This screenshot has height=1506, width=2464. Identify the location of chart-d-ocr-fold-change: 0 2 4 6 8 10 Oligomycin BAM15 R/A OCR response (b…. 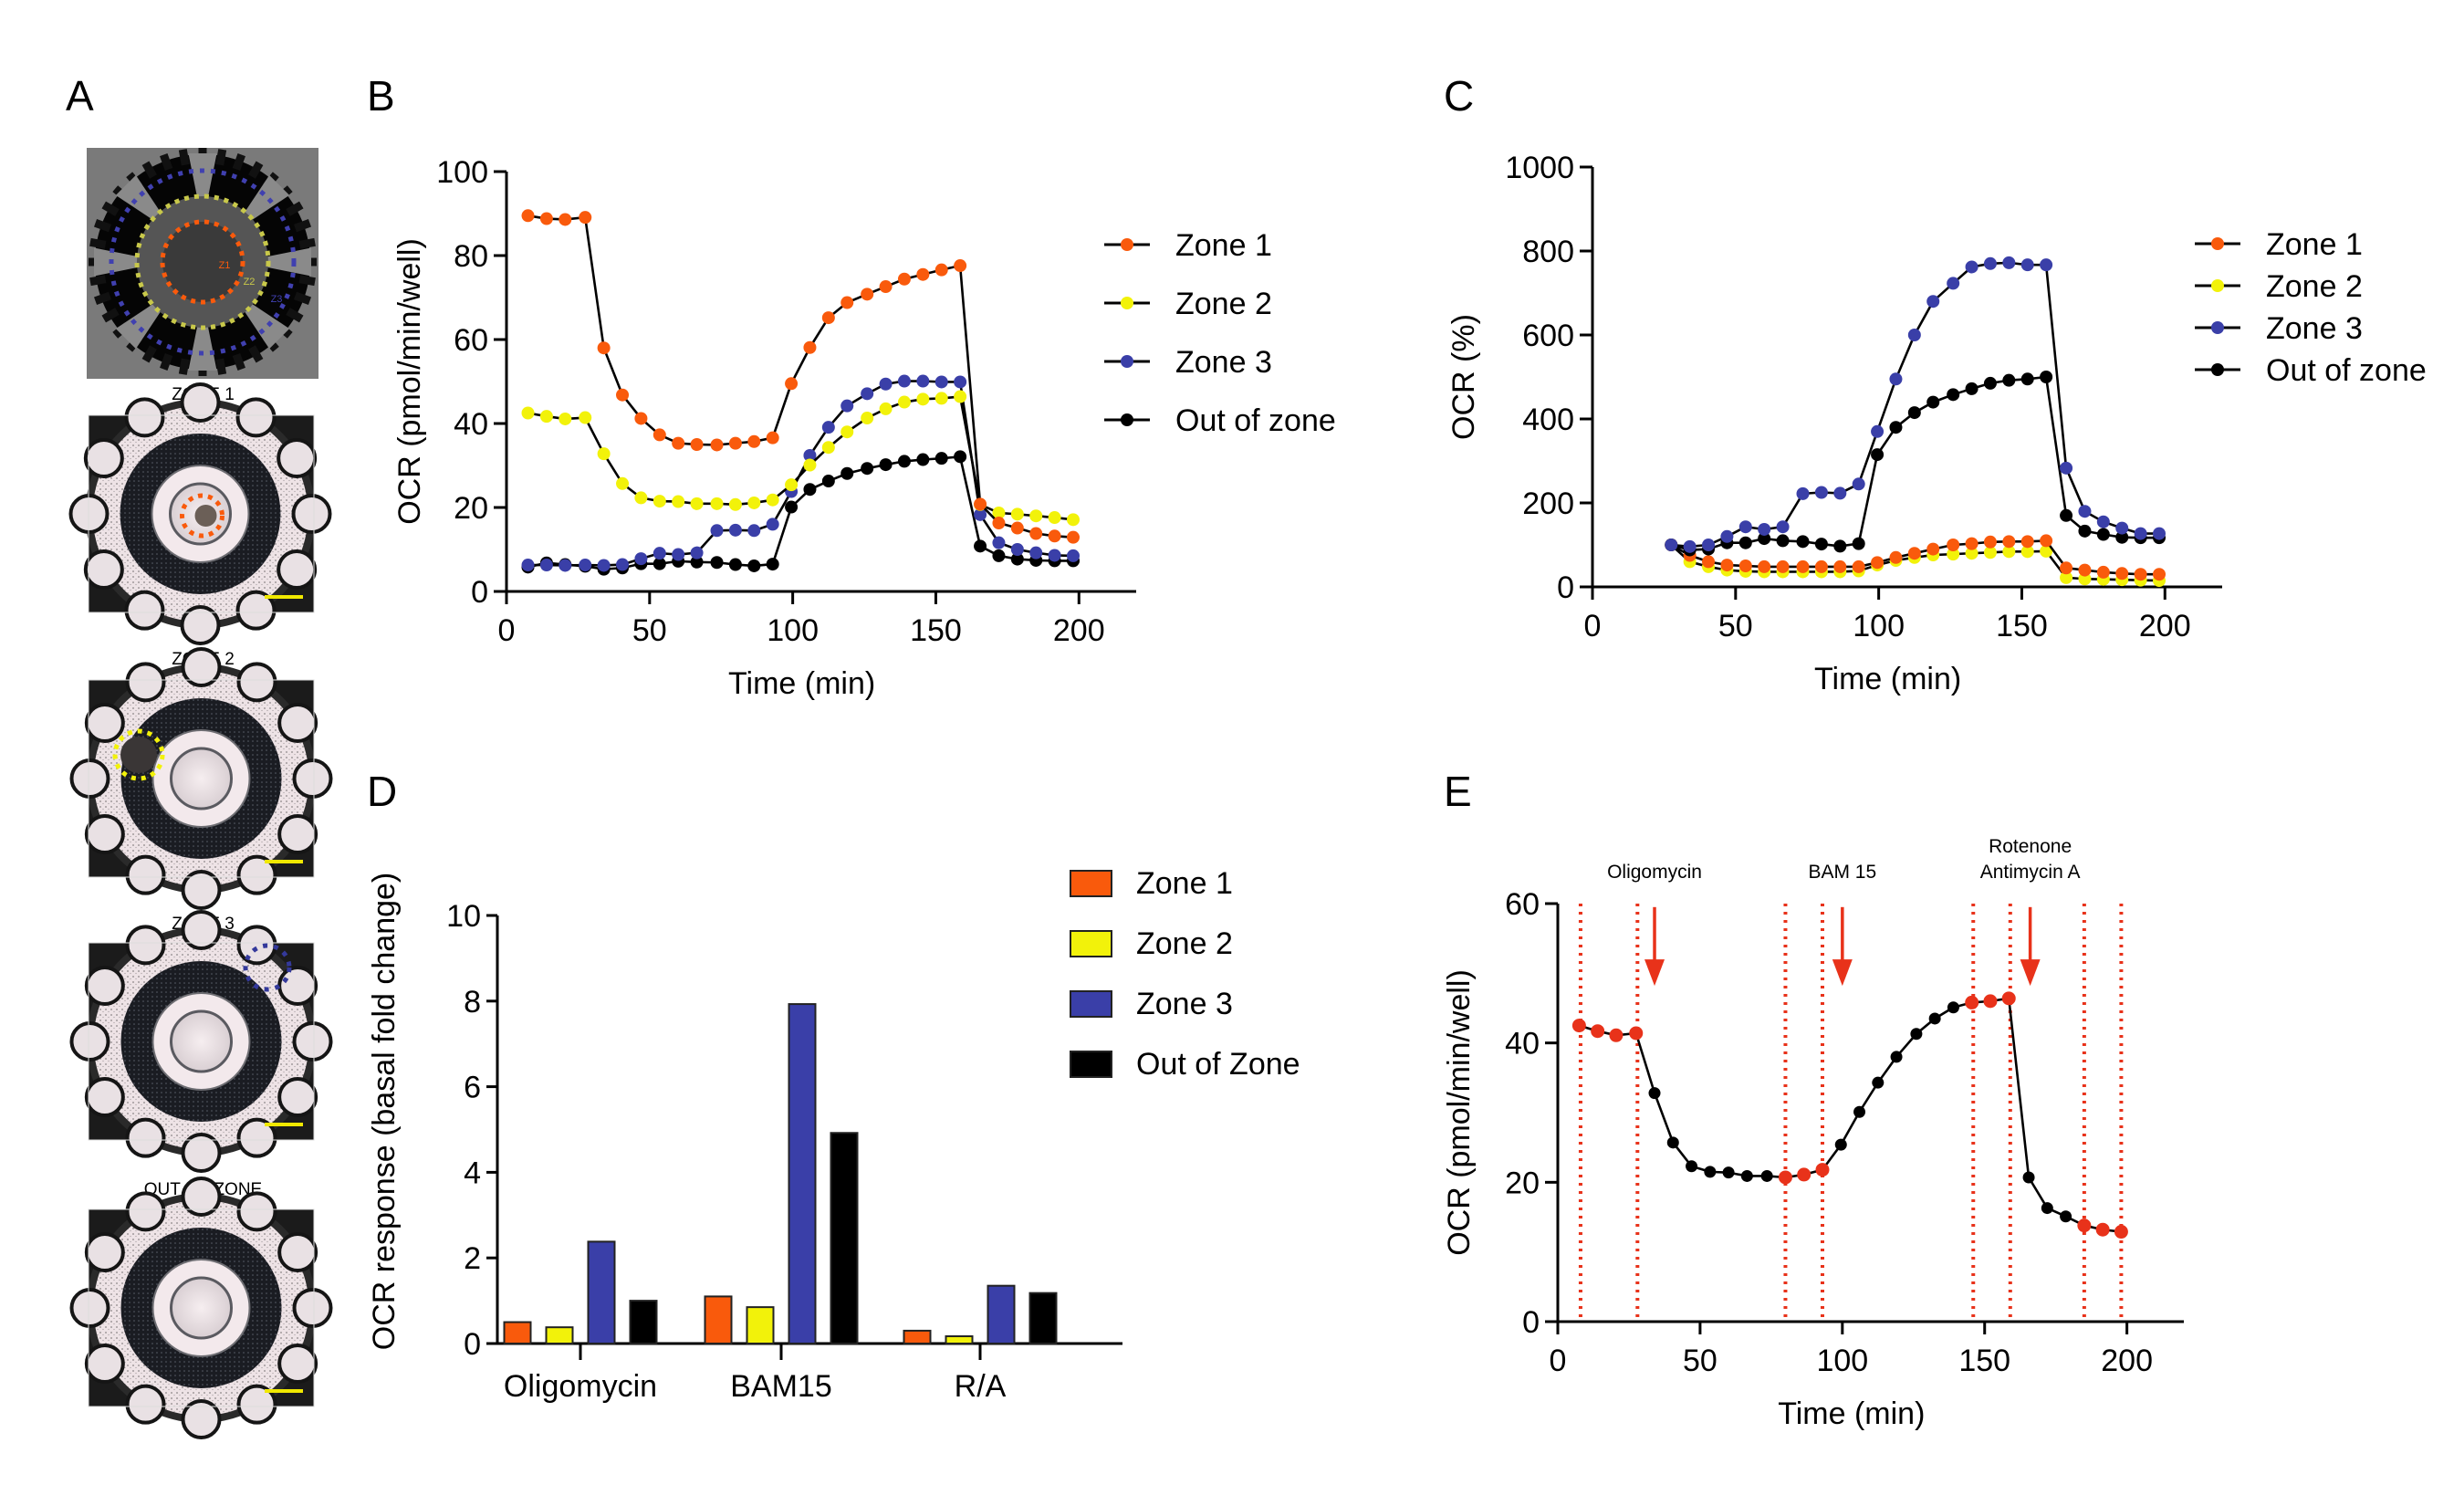
(833, 1135).